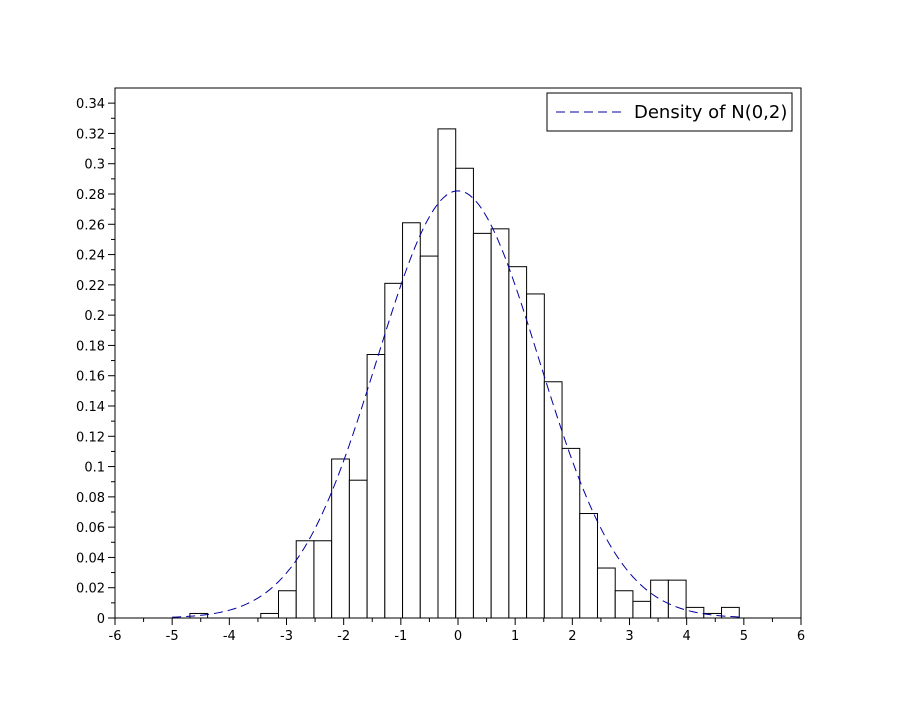 This screenshot has width=916, height=707. Describe the element at coordinates (115, 636) in the screenshot. I see `x-tick-label: -6` at that location.